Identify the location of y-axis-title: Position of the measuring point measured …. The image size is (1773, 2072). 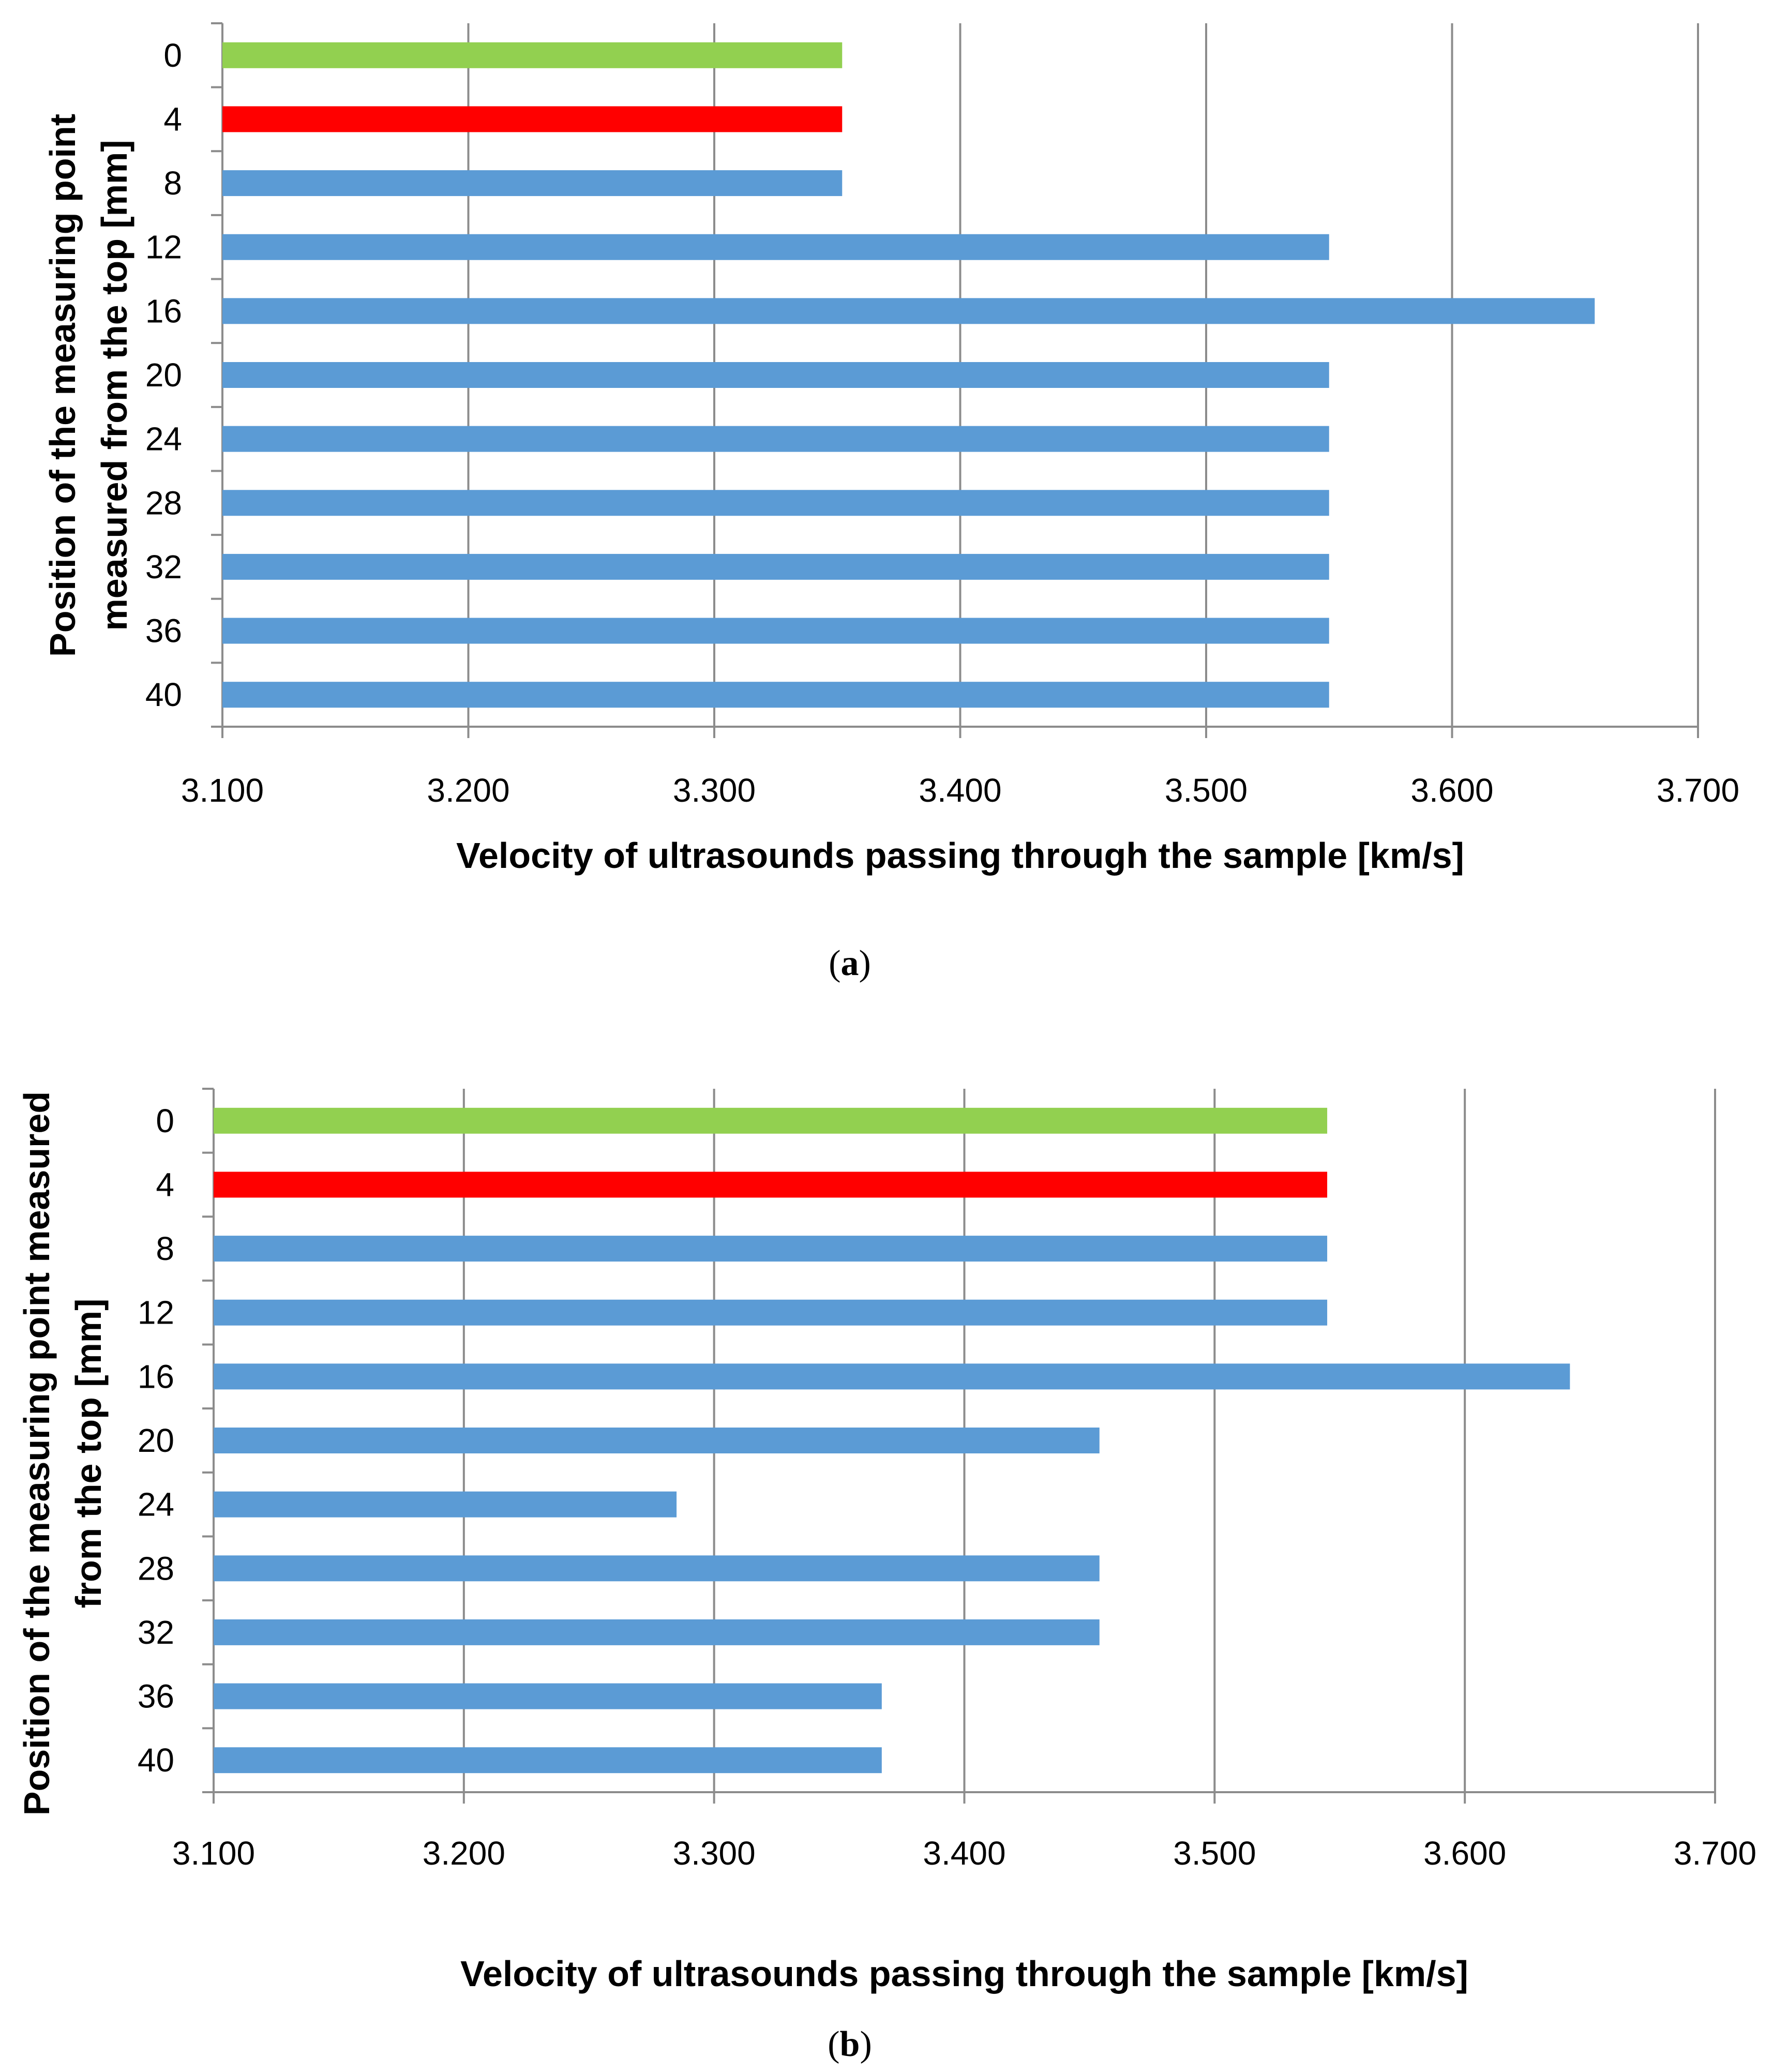
(88, 385).